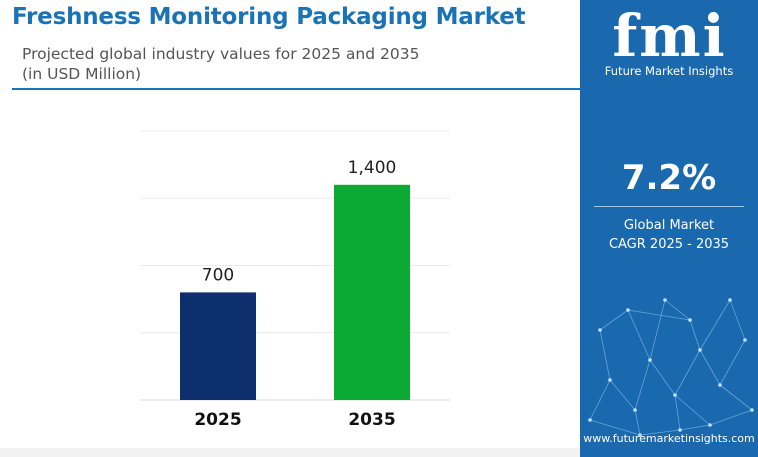 Image resolution: width=758 pixels, height=457 pixels. What do you see at coordinates (669, 244) in the screenshot?
I see `cagr-label-line-2: CAGR 2025 - 2035` at bounding box center [669, 244].